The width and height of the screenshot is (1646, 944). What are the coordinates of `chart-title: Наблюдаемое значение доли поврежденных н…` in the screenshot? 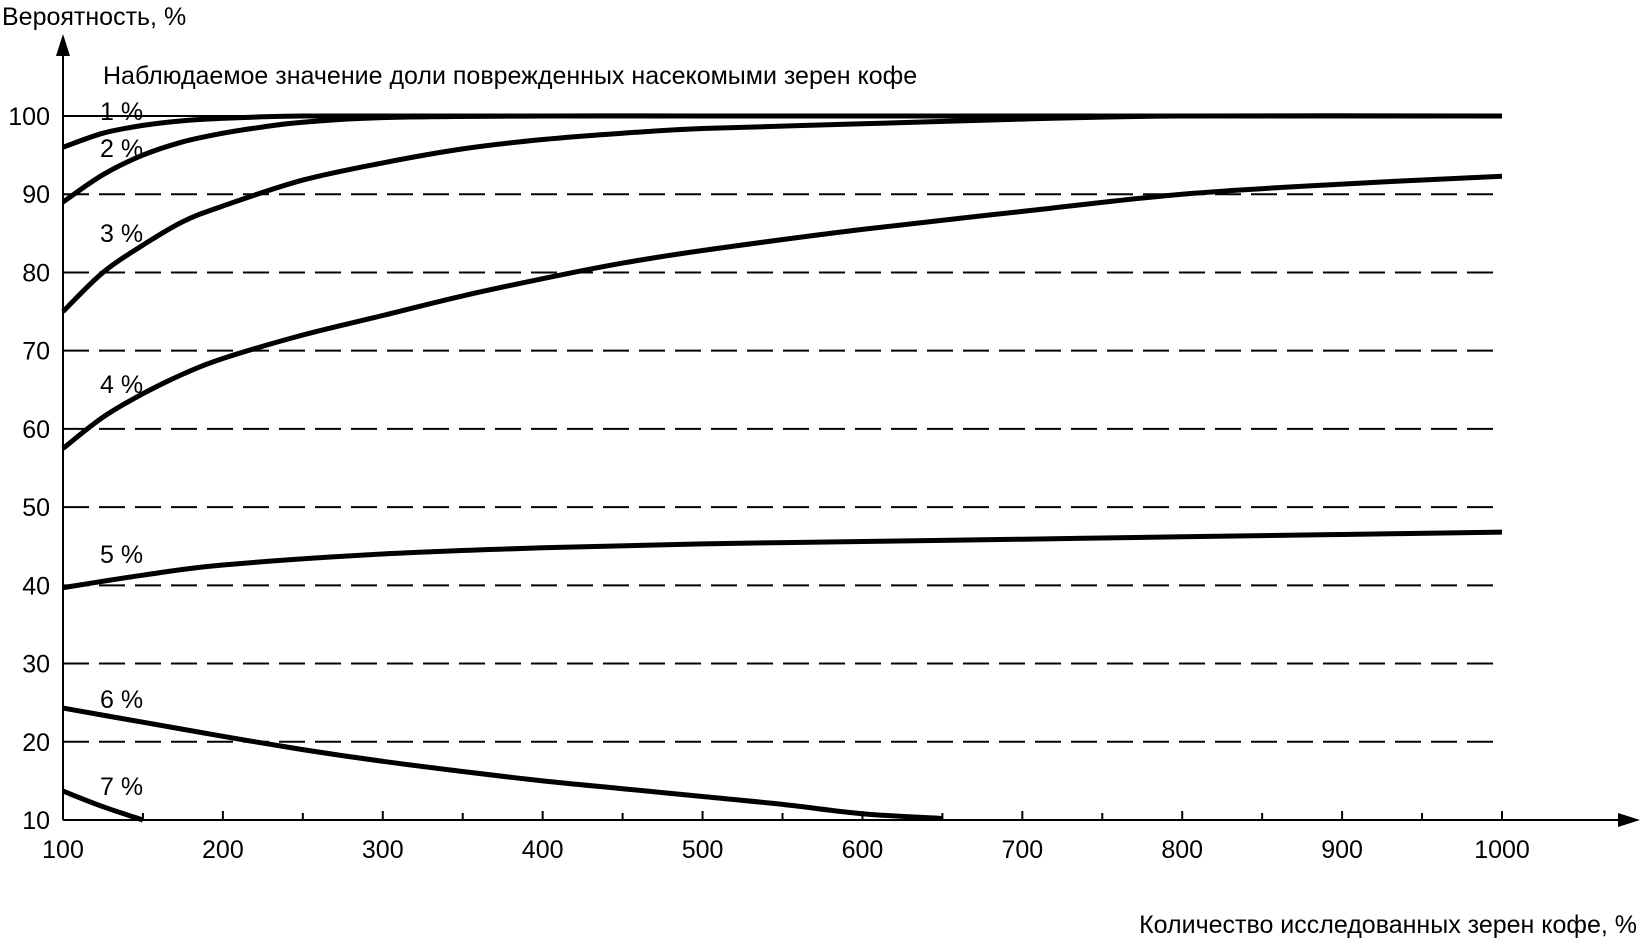 It's located at (510, 76).